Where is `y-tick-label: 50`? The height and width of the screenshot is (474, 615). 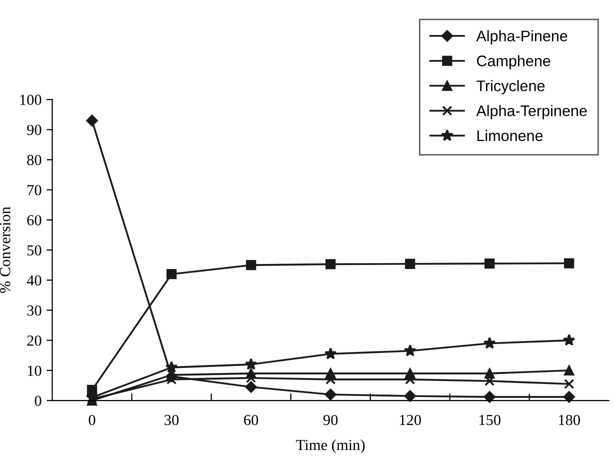
y-tick-label: 50 is located at coordinates (34, 250).